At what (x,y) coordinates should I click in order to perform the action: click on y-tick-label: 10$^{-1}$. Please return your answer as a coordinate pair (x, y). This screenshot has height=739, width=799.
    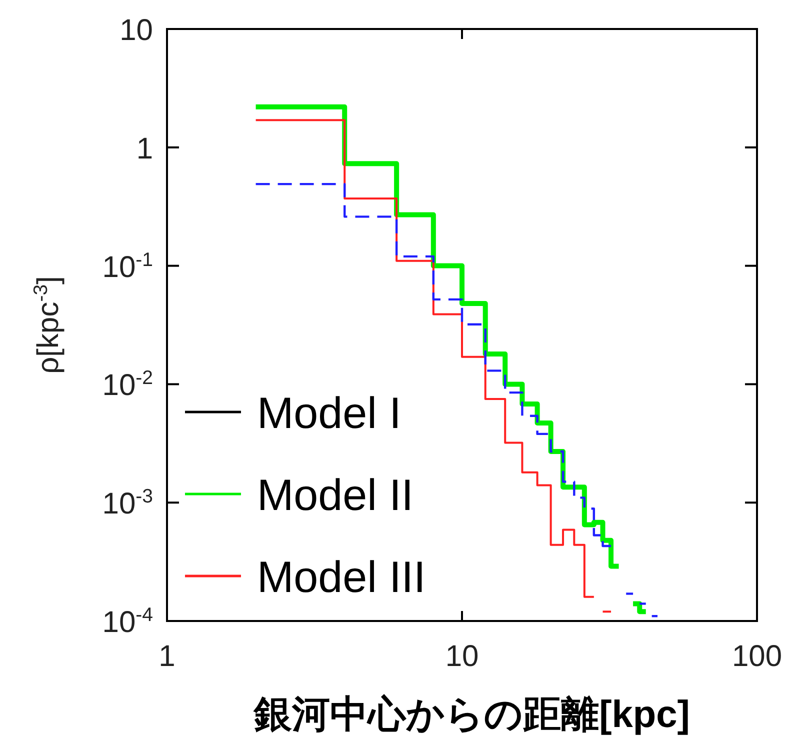
    Looking at the image, I should click on (127, 266).